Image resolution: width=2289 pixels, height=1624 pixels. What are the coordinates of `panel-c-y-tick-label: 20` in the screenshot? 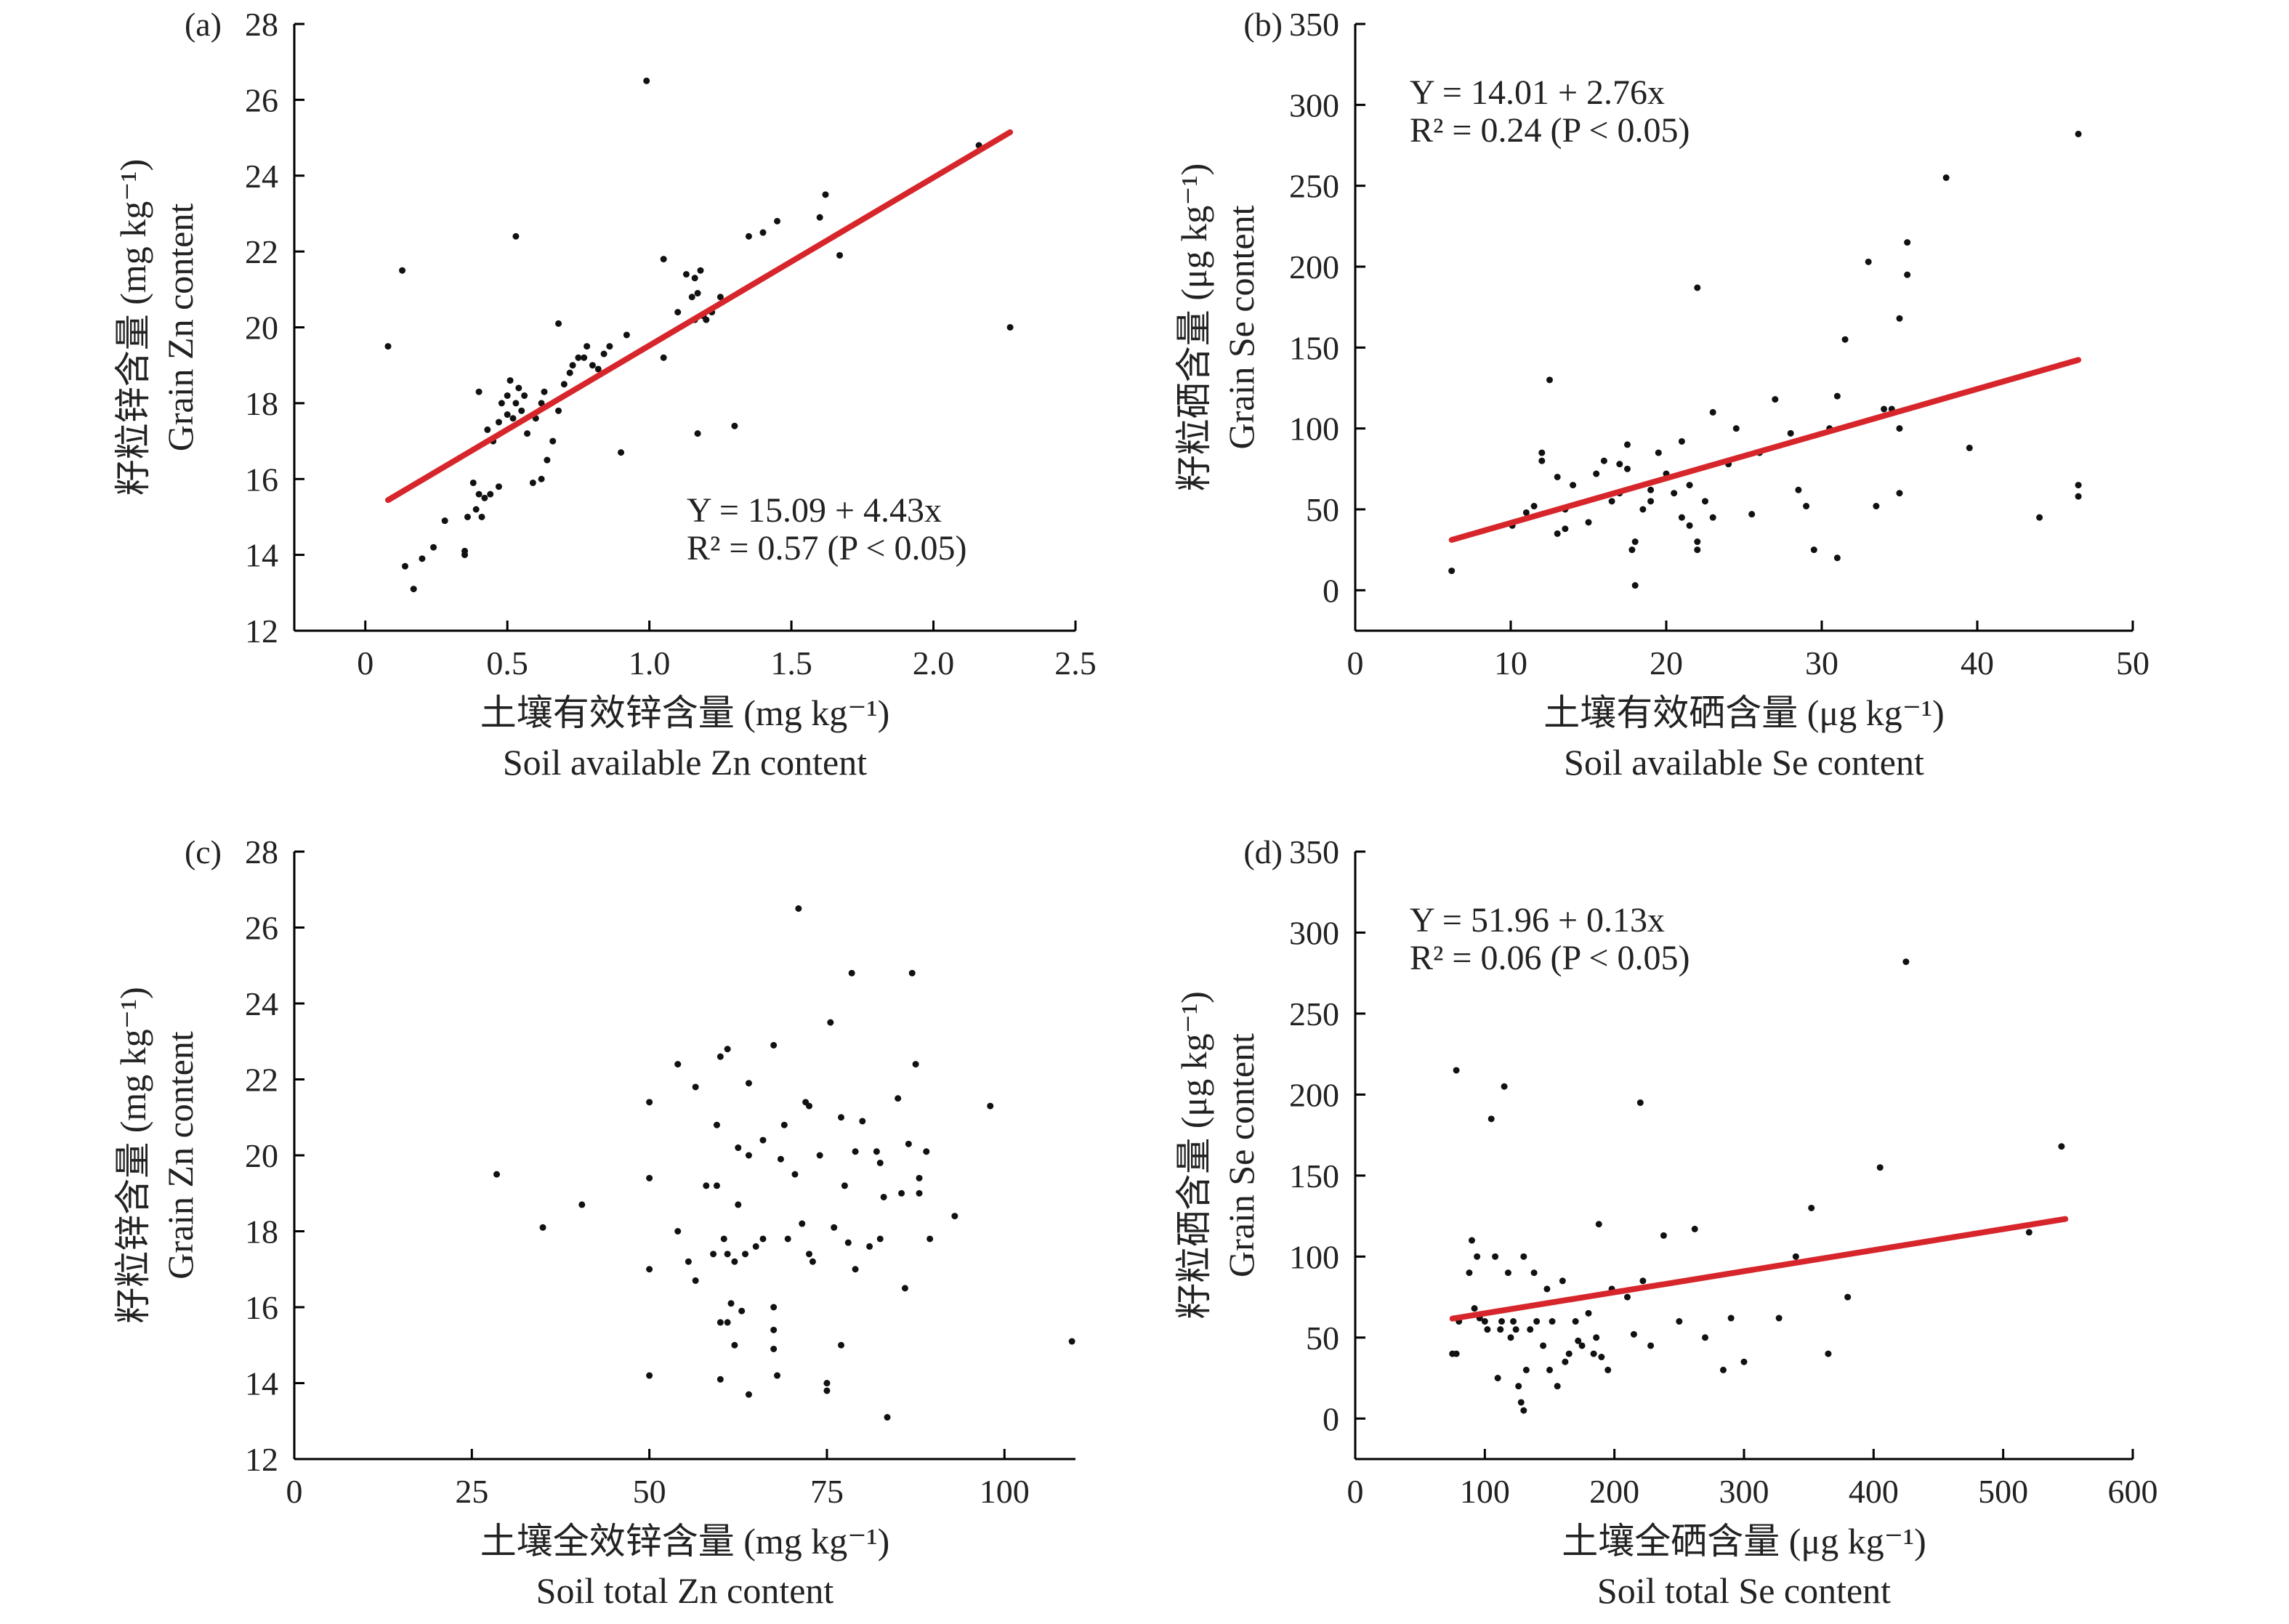 It's located at (261, 1155).